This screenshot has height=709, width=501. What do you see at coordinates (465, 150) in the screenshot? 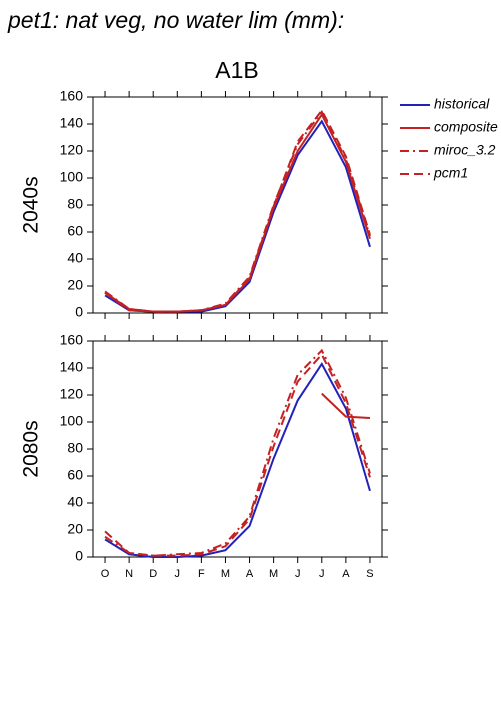
I see `legend-label: miroc_3.2` at bounding box center [465, 150].